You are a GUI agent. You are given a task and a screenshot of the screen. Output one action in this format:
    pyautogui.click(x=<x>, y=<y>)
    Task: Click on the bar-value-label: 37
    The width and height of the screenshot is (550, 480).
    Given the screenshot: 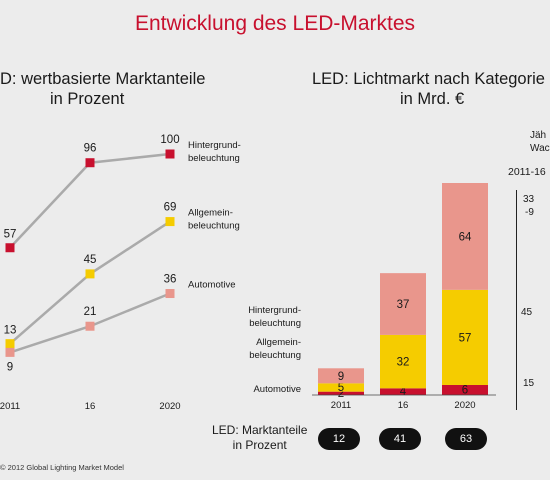 What is the action you would take?
    pyautogui.click(x=403, y=305)
    